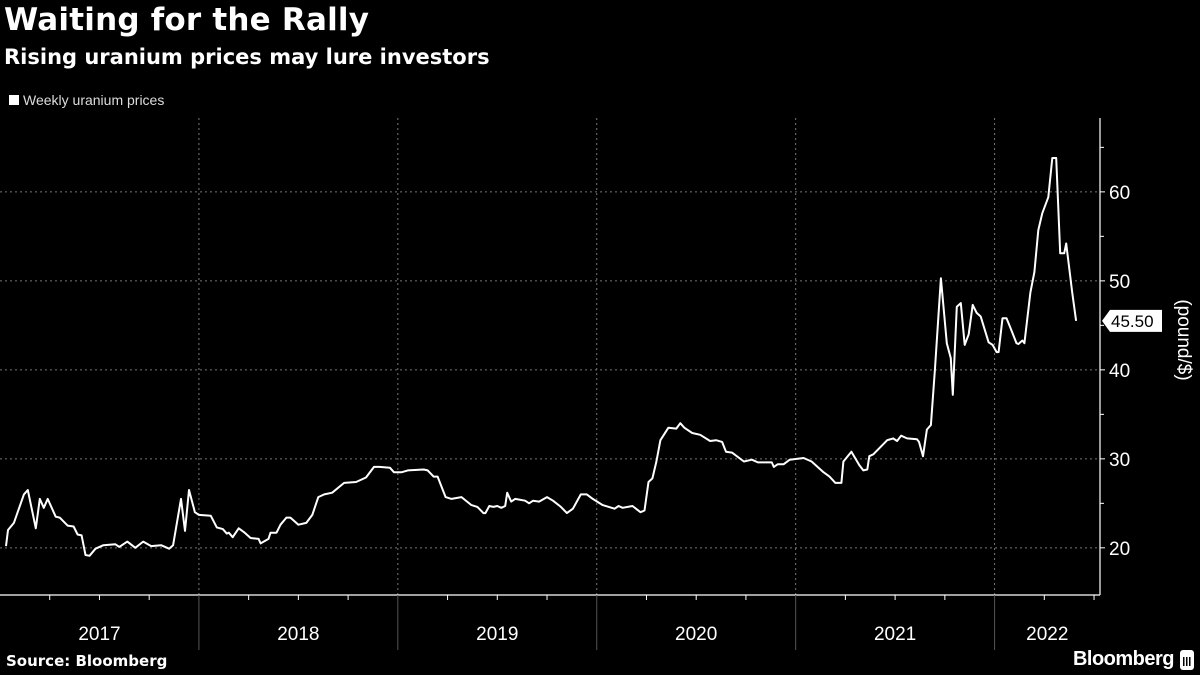 The width and height of the screenshot is (1200, 675). Describe the element at coordinates (1119, 371) in the screenshot. I see `y-tick-label: 40` at that location.